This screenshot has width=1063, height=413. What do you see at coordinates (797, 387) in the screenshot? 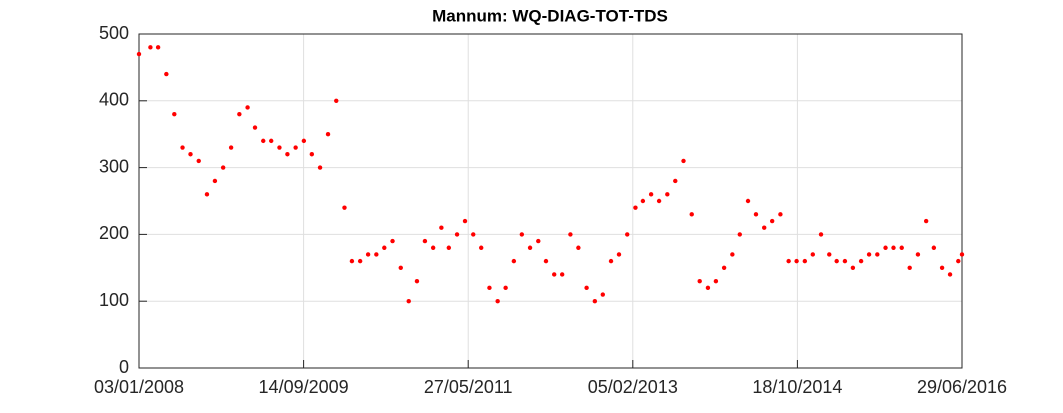
I see `x-tick-label: 18/10/2014` at bounding box center [797, 387].